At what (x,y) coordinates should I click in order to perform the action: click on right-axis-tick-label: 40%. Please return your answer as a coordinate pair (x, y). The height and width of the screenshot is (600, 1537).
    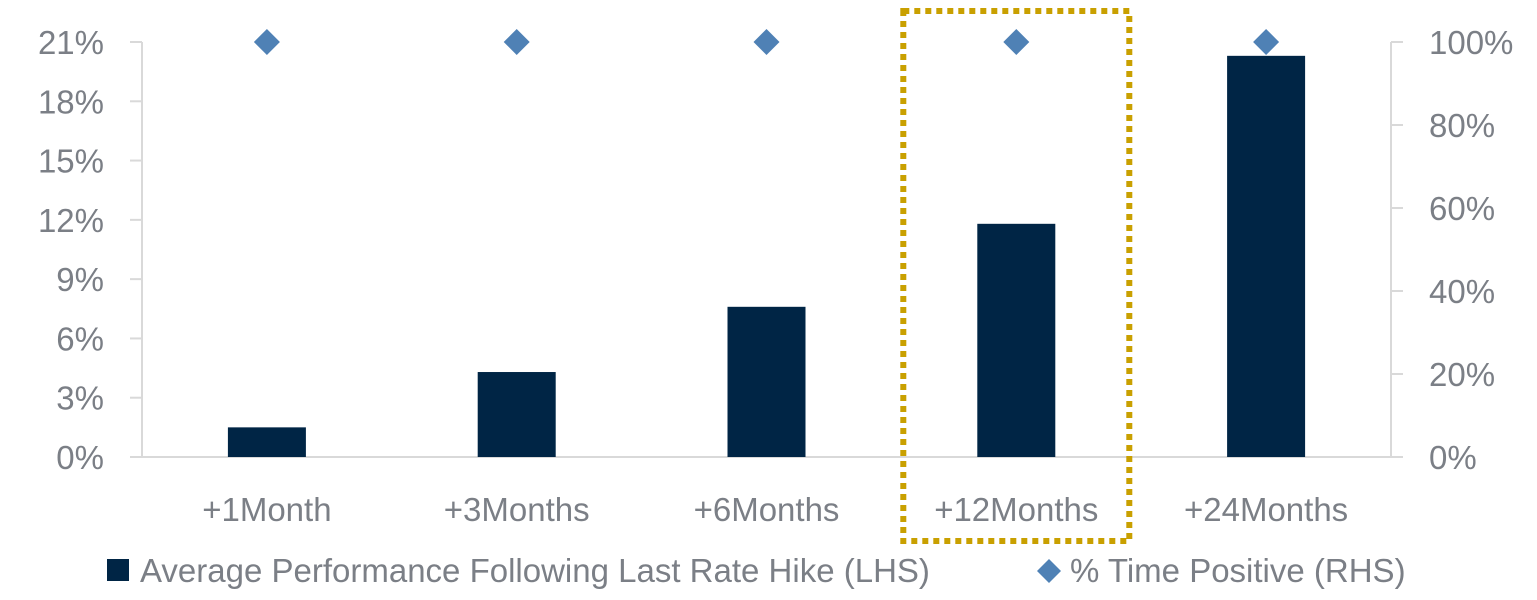
    Looking at the image, I should click on (1462, 291).